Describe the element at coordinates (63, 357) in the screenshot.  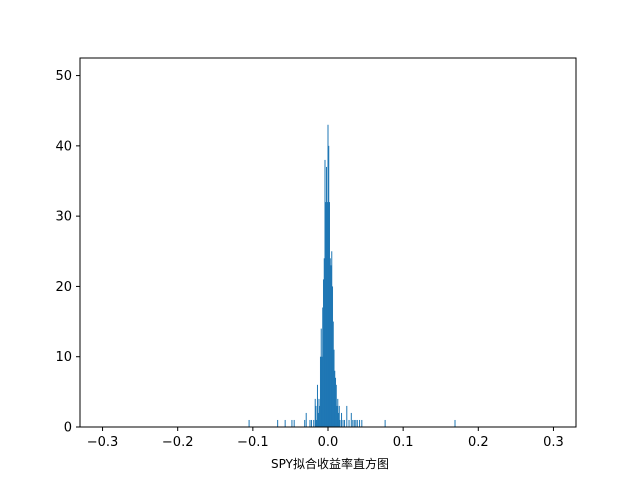
I see `y-tick-label: 10` at that location.